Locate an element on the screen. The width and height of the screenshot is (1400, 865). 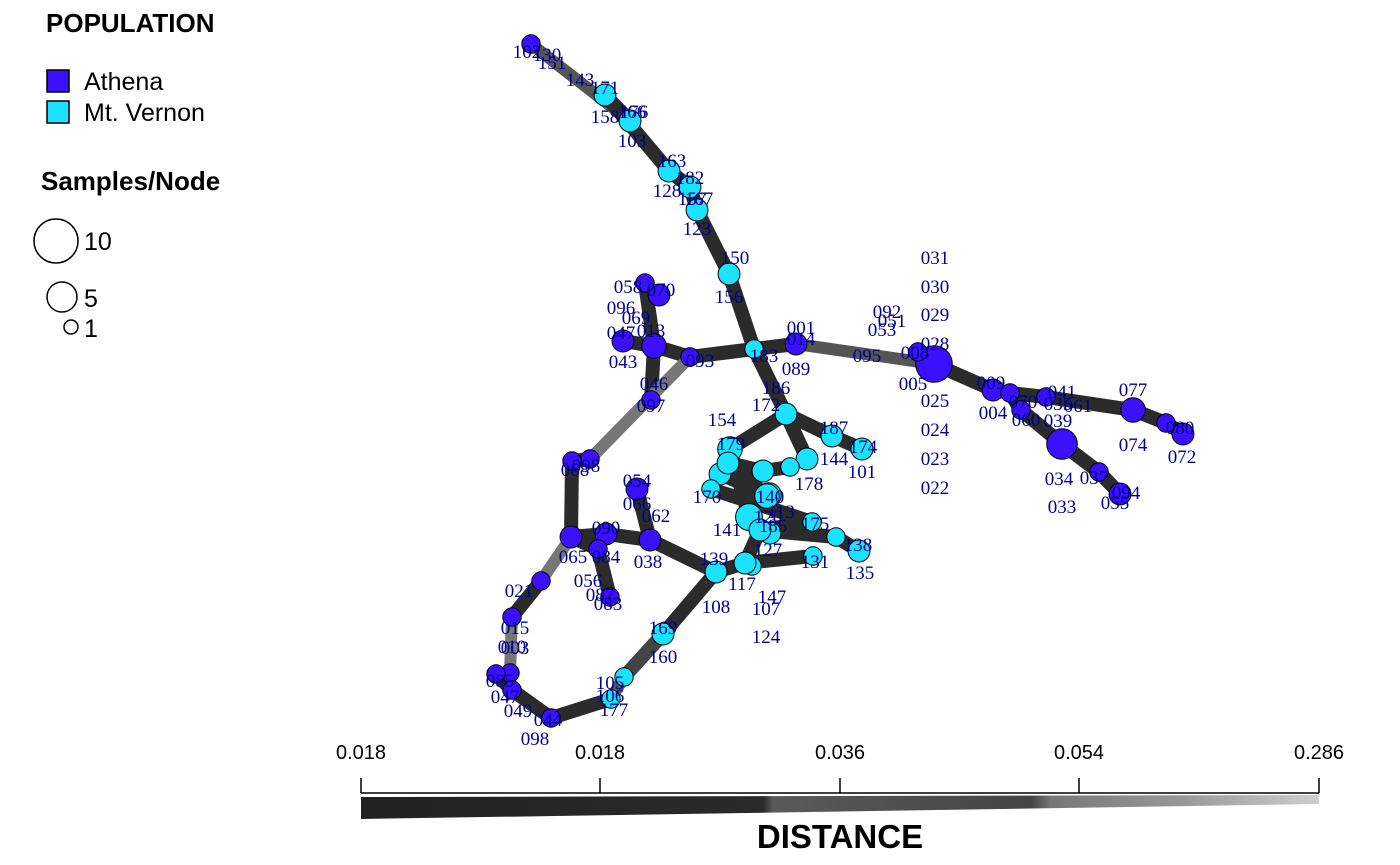
node-label: 021 is located at coordinates (519, 591).